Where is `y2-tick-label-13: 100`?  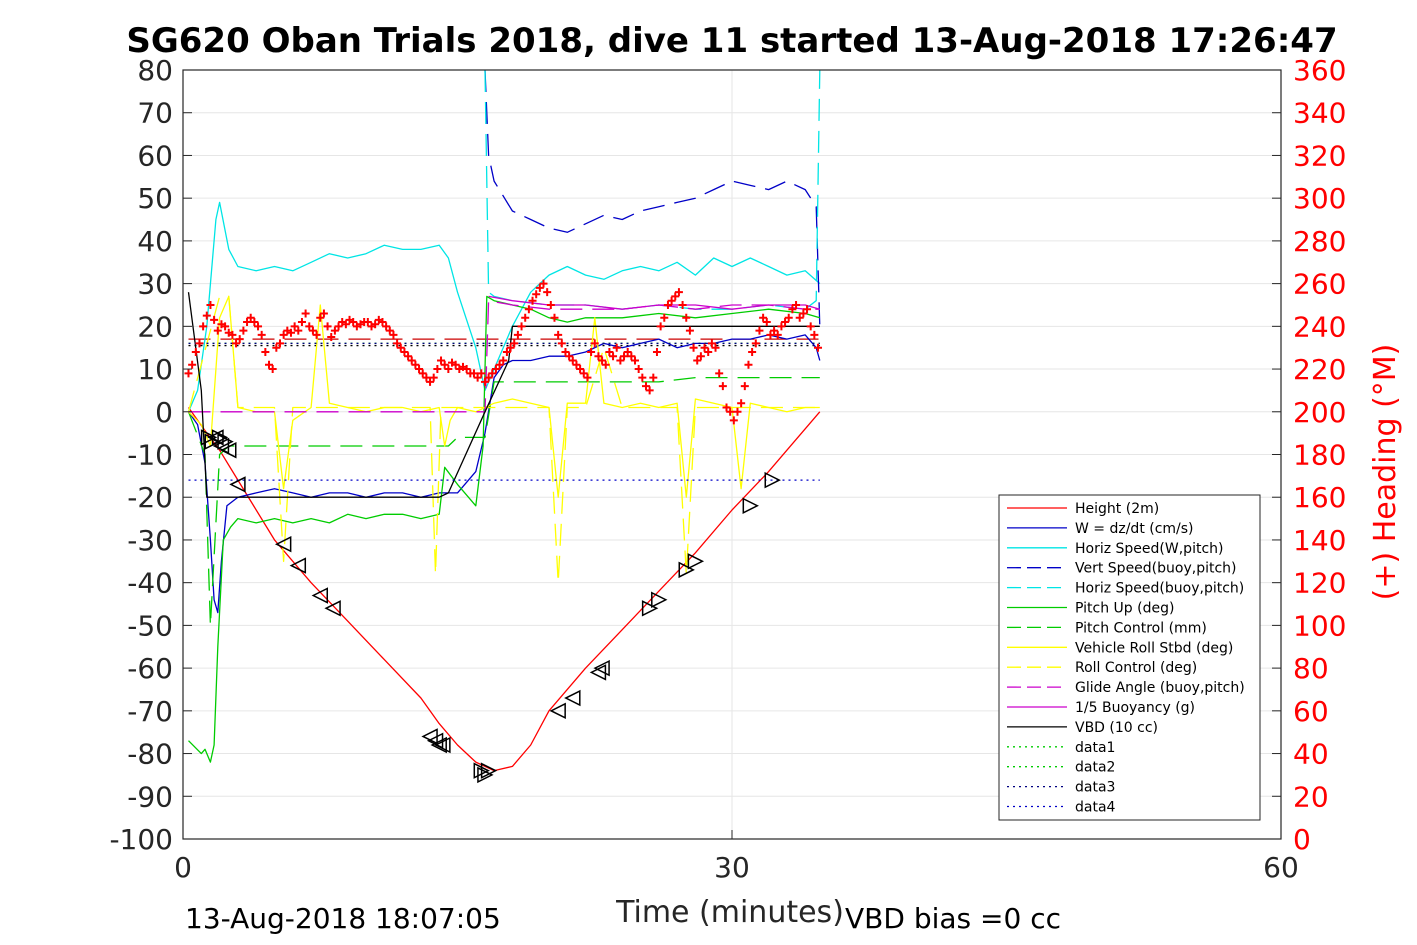 y2-tick-label-13: 100 is located at coordinates (1319, 625).